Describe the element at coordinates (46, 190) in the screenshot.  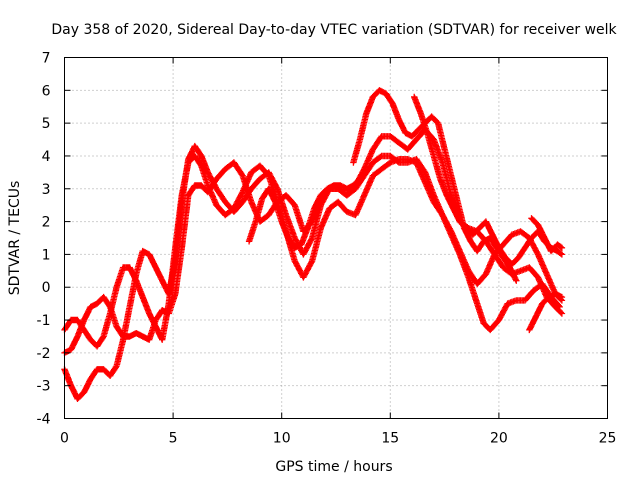
I see `y-tick-label: 3` at that location.